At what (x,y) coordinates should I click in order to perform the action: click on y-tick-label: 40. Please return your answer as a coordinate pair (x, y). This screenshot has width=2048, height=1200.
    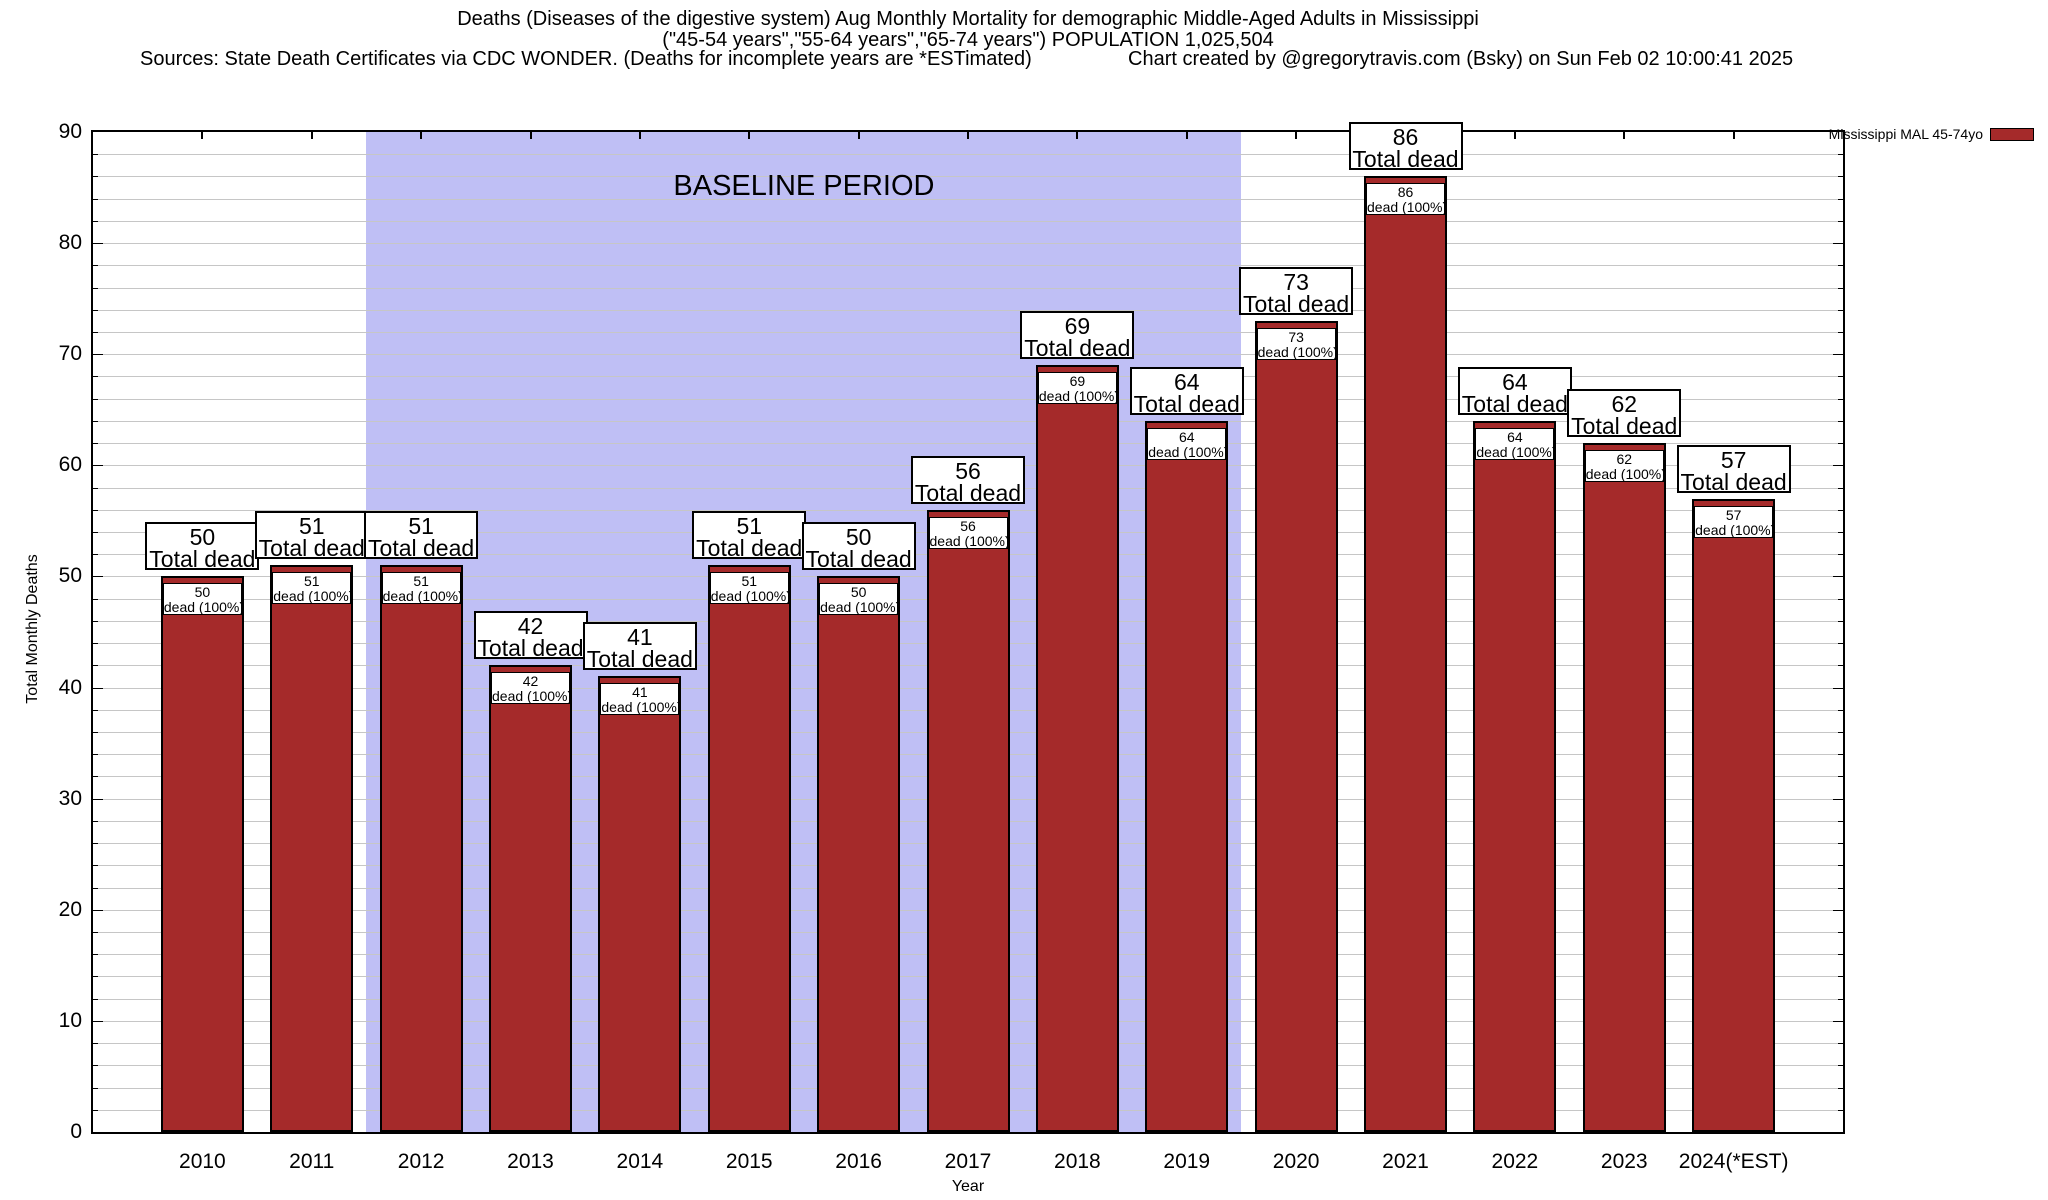
    Looking at the image, I should click on (70, 687).